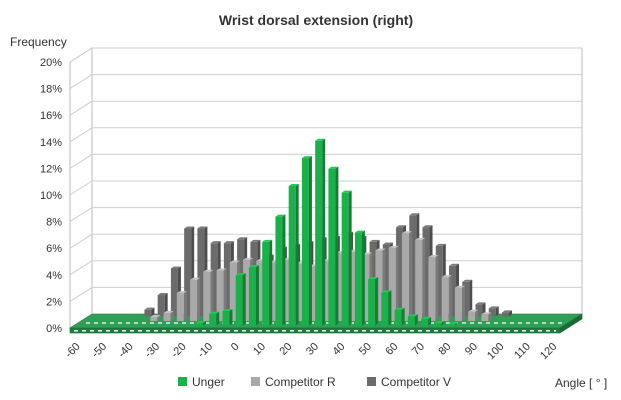  I want to click on x-tick-label: 100, so click(495, 351).